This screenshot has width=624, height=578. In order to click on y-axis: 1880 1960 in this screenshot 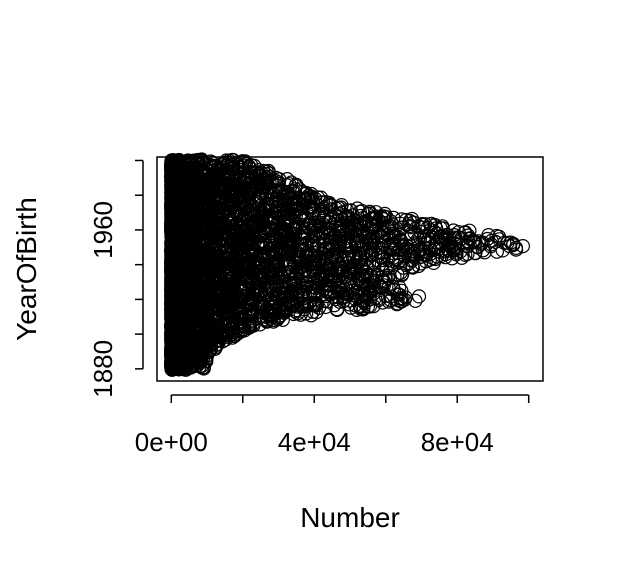, I will do `click(116, 278)`.